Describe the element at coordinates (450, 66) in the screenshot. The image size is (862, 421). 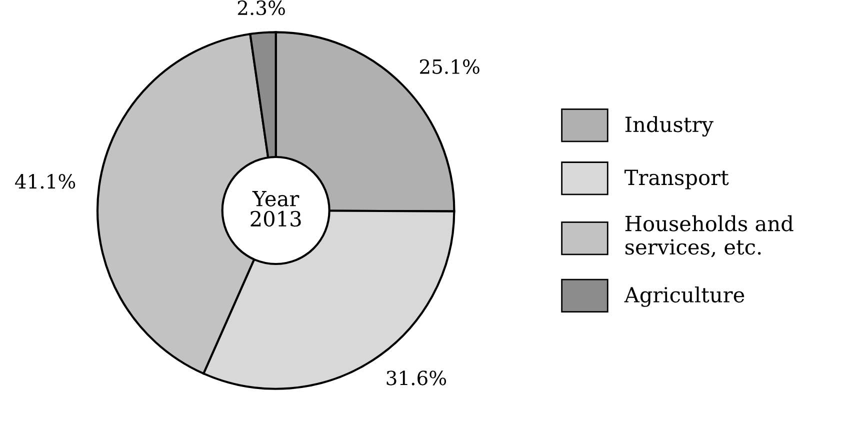
I see `data-label: 25.1%` at that location.